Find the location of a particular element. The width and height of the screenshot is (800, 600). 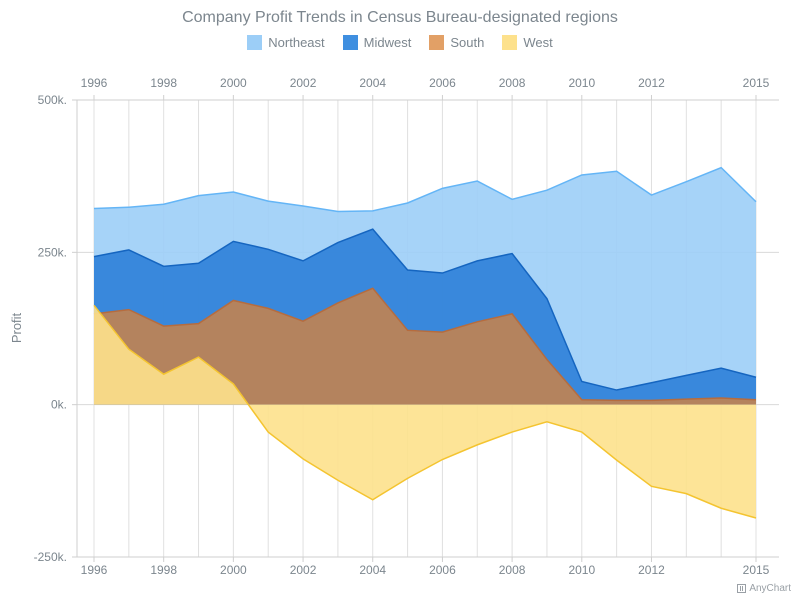

x-tick-label: 1996 is located at coordinates (94, 570).